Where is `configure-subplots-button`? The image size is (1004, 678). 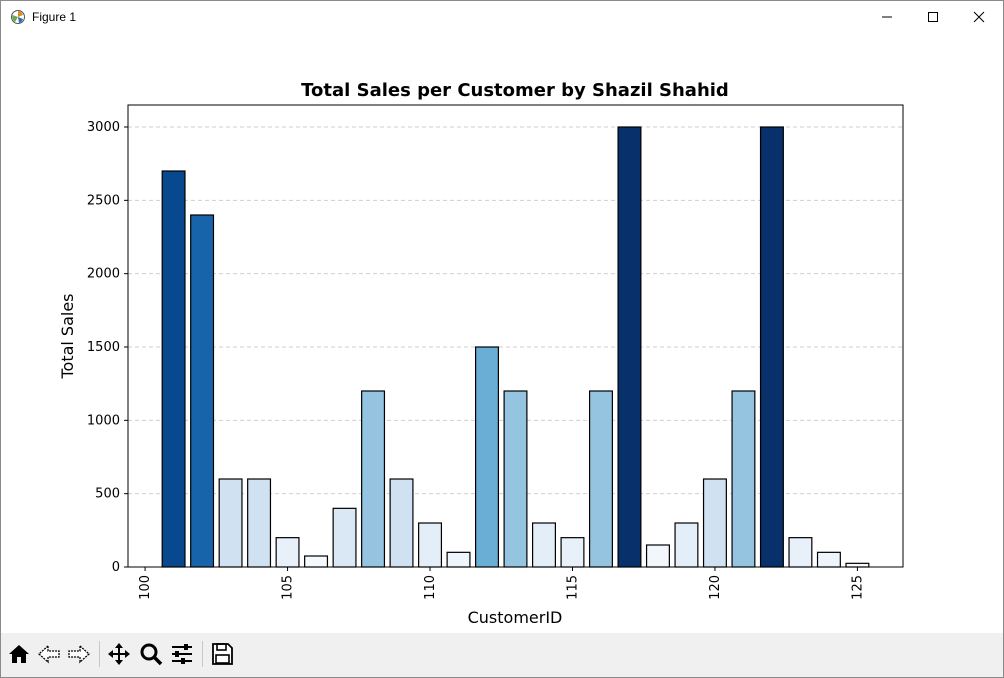
configure-subplots-button is located at coordinates (182, 654).